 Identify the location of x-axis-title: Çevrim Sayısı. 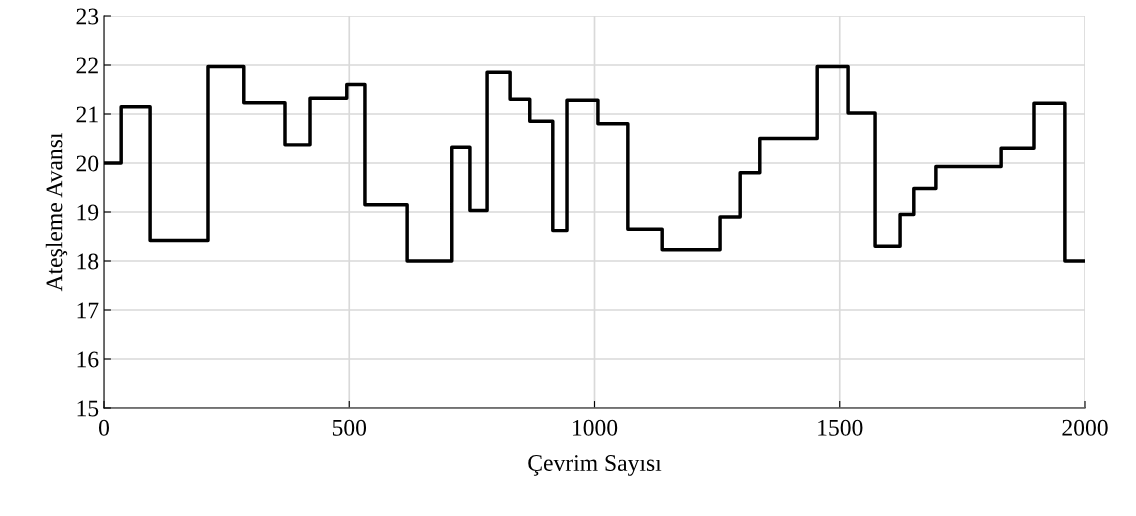
(595, 465).